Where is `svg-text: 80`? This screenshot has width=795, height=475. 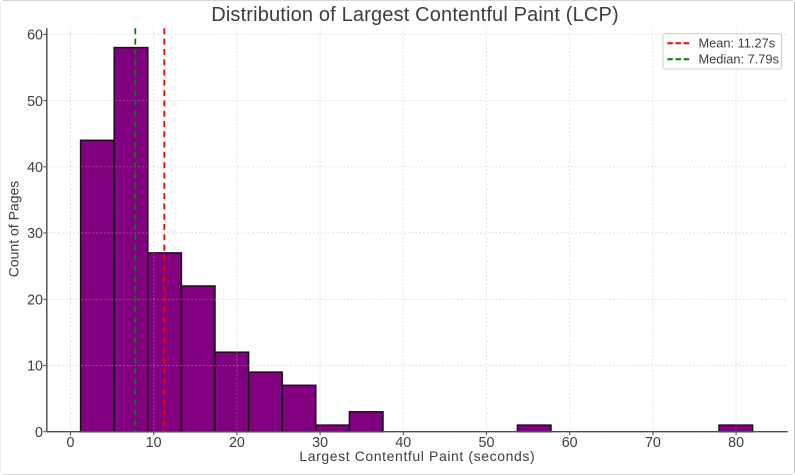
svg-text: 80 is located at coordinates (736, 443).